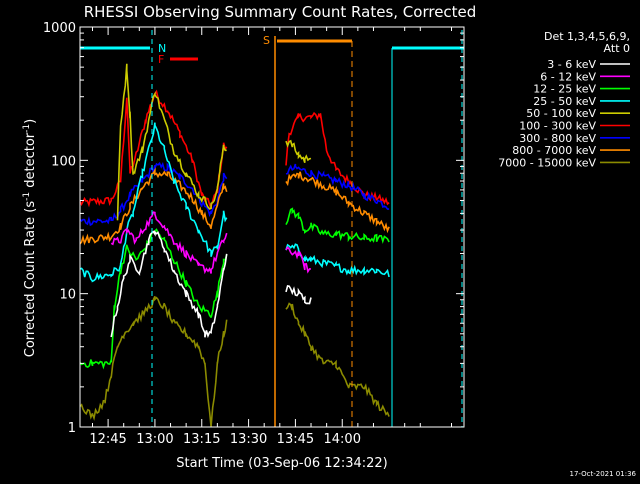 The image size is (640, 484). I want to click on x-tick-label: 14:00, so click(342, 439).